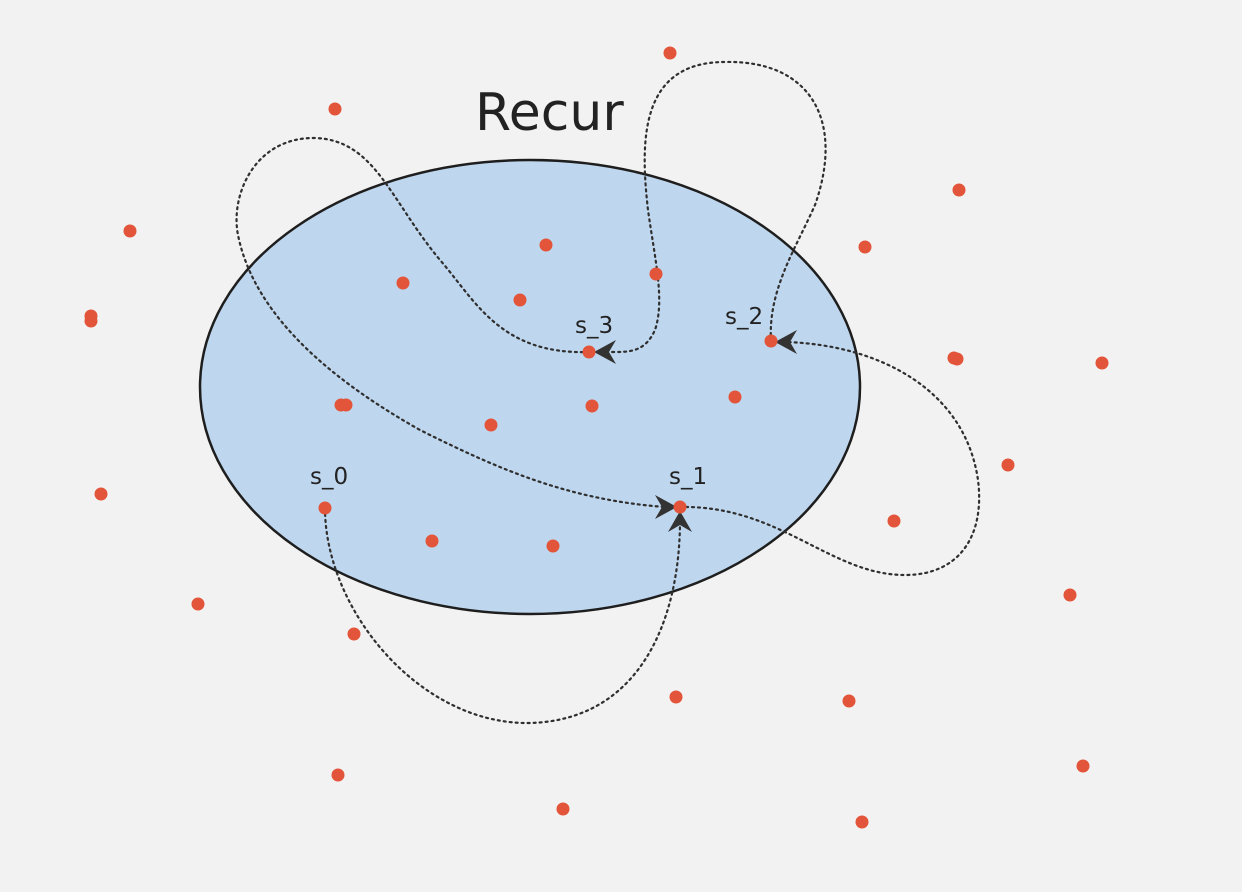 The image size is (1242, 892). I want to click on state-label: s_2, so click(744, 317).